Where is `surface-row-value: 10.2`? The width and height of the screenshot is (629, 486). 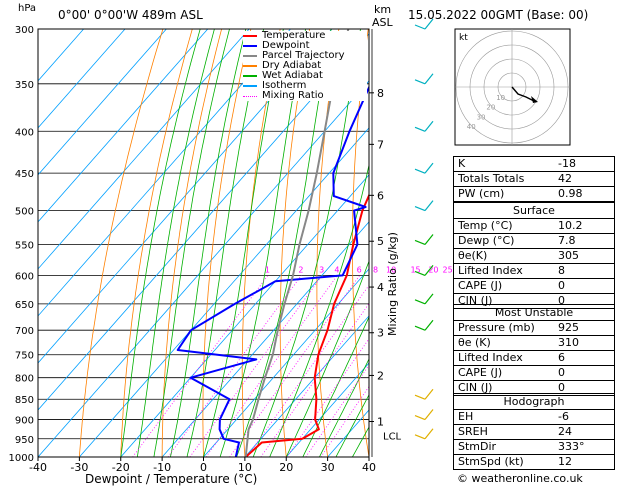
surface-row-value: 10.2 is located at coordinates (570, 225).